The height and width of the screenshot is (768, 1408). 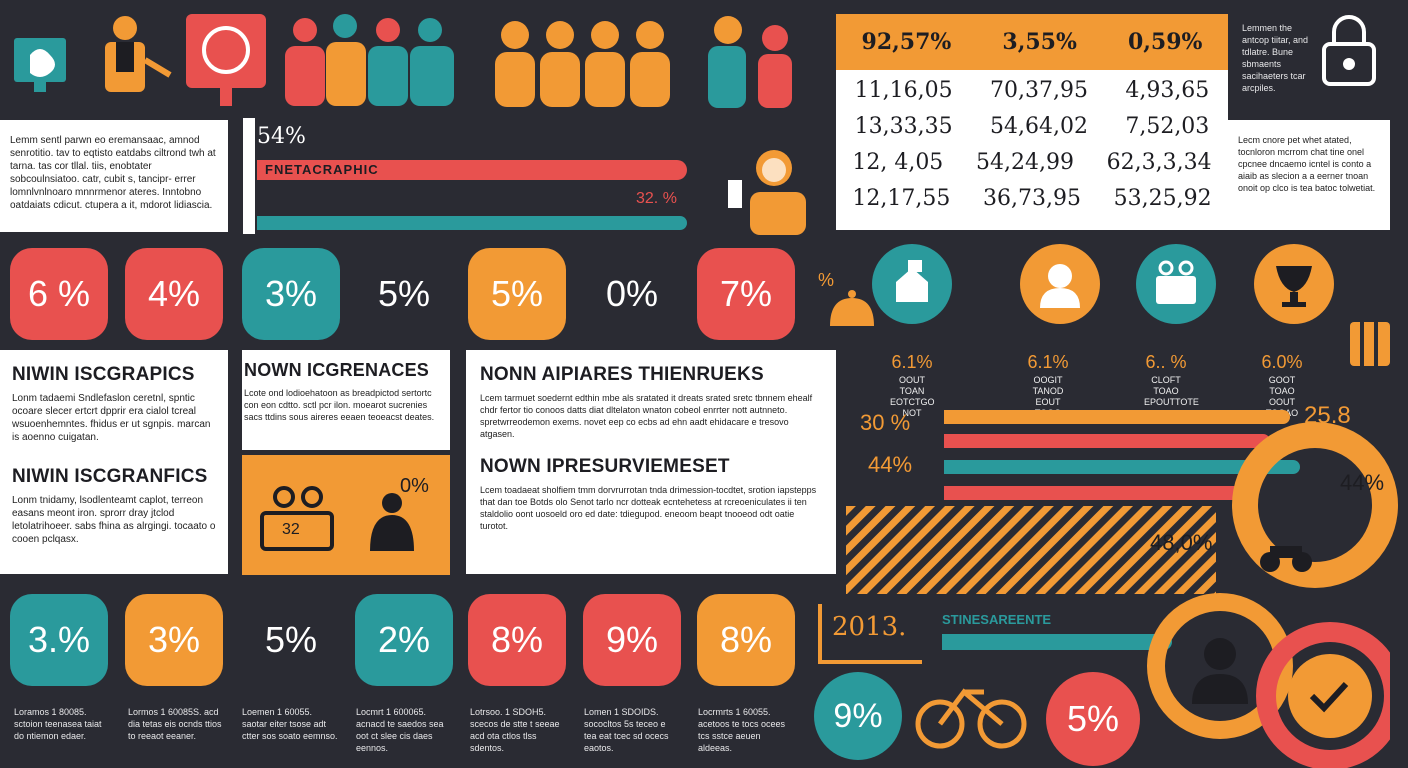 What do you see at coordinates (972, 712) in the screenshot?
I see `bicycle-icon` at bounding box center [972, 712].